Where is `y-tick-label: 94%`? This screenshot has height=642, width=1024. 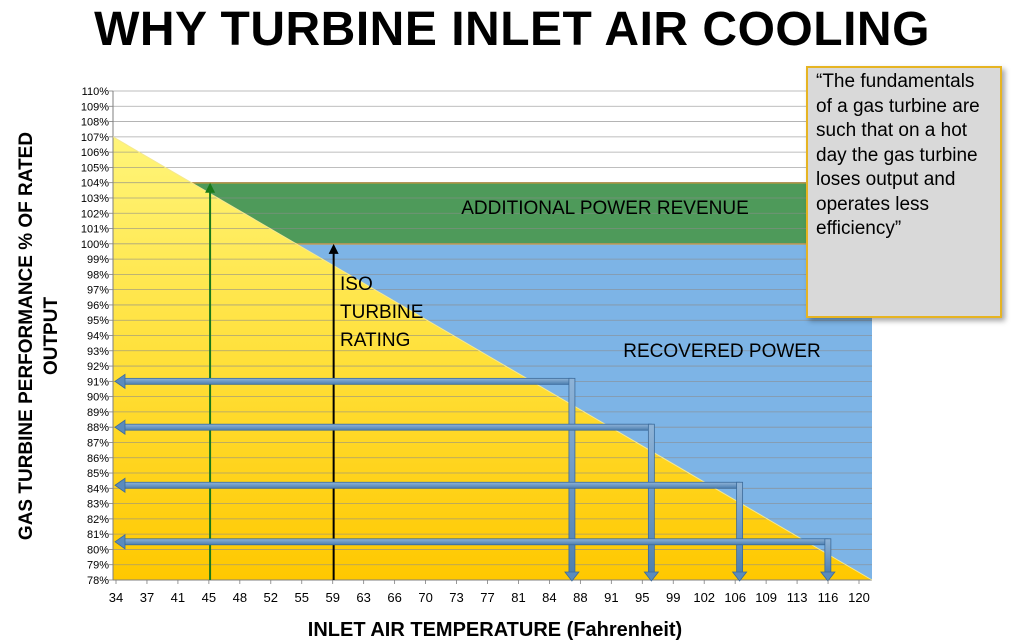
y-tick-label: 94% is located at coordinates (98, 337).